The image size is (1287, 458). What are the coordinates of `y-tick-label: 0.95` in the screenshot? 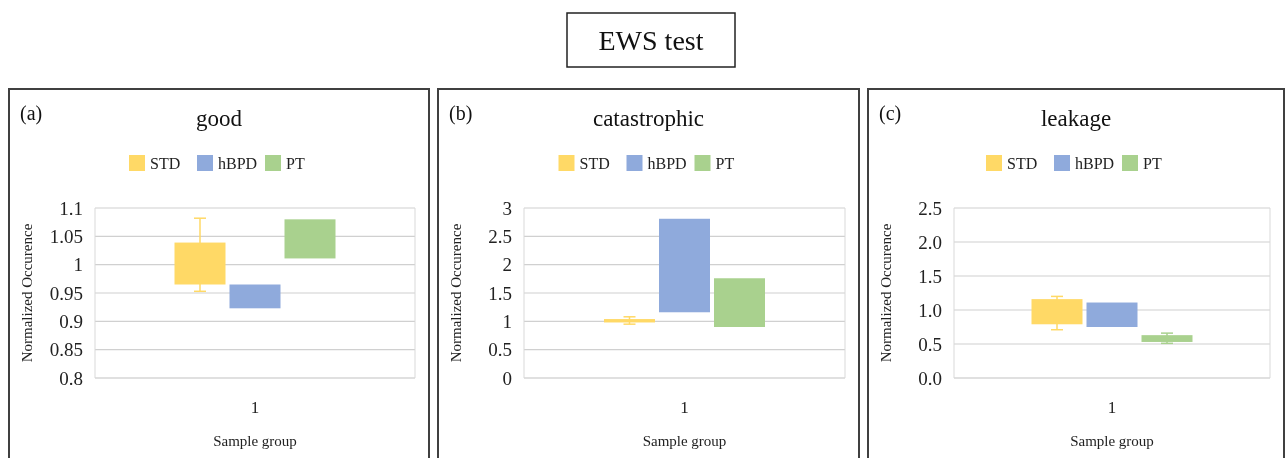 It's located at (66, 293).